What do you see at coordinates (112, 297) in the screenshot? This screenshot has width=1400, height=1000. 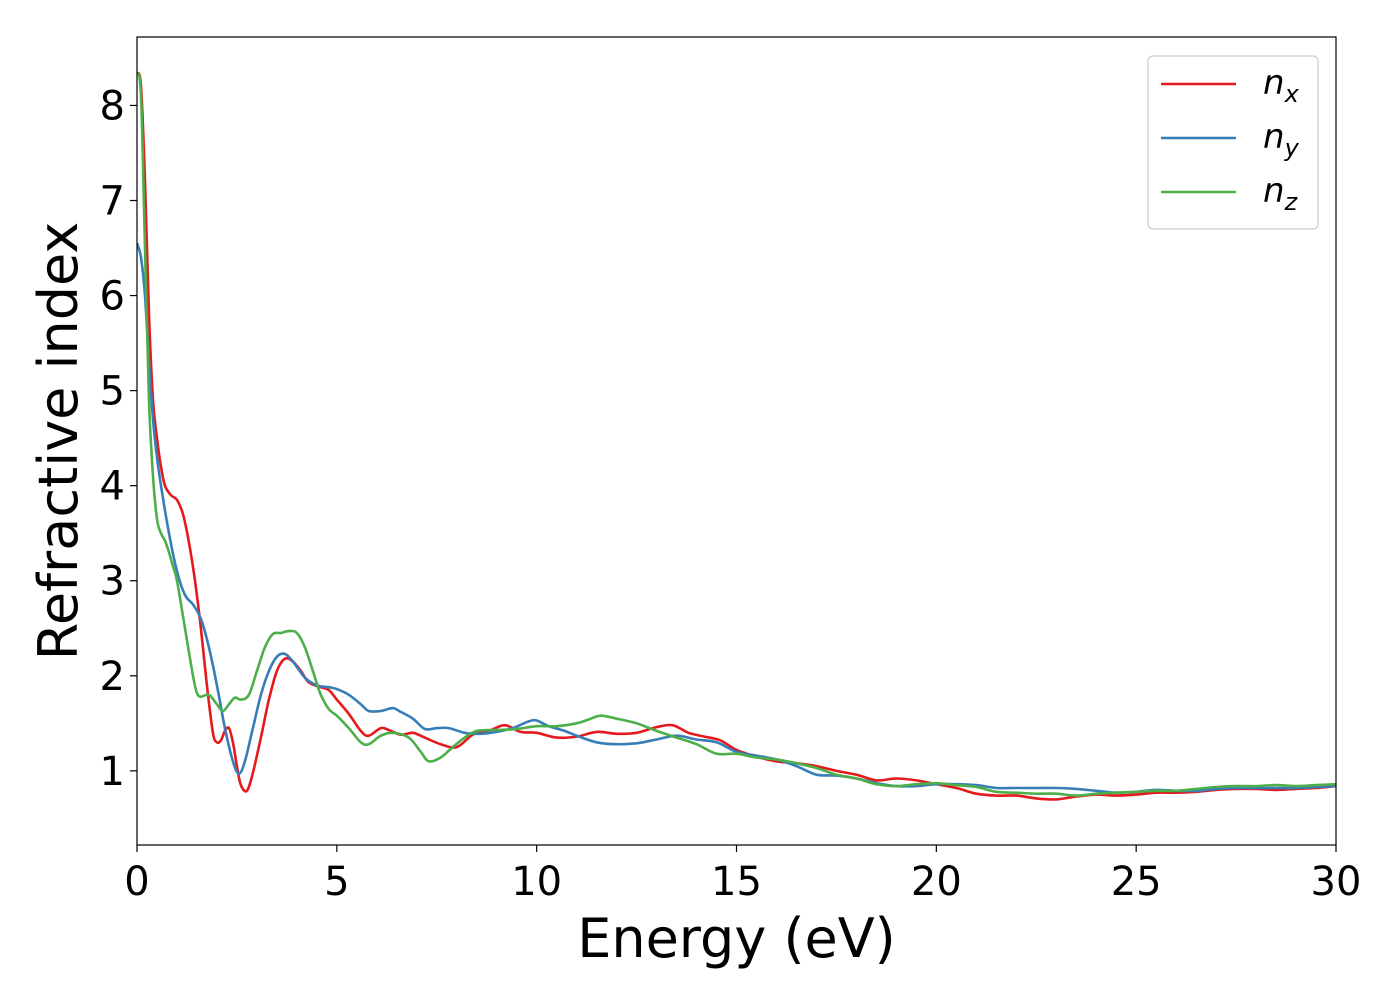 I see `y-tick-label: 6` at bounding box center [112, 297].